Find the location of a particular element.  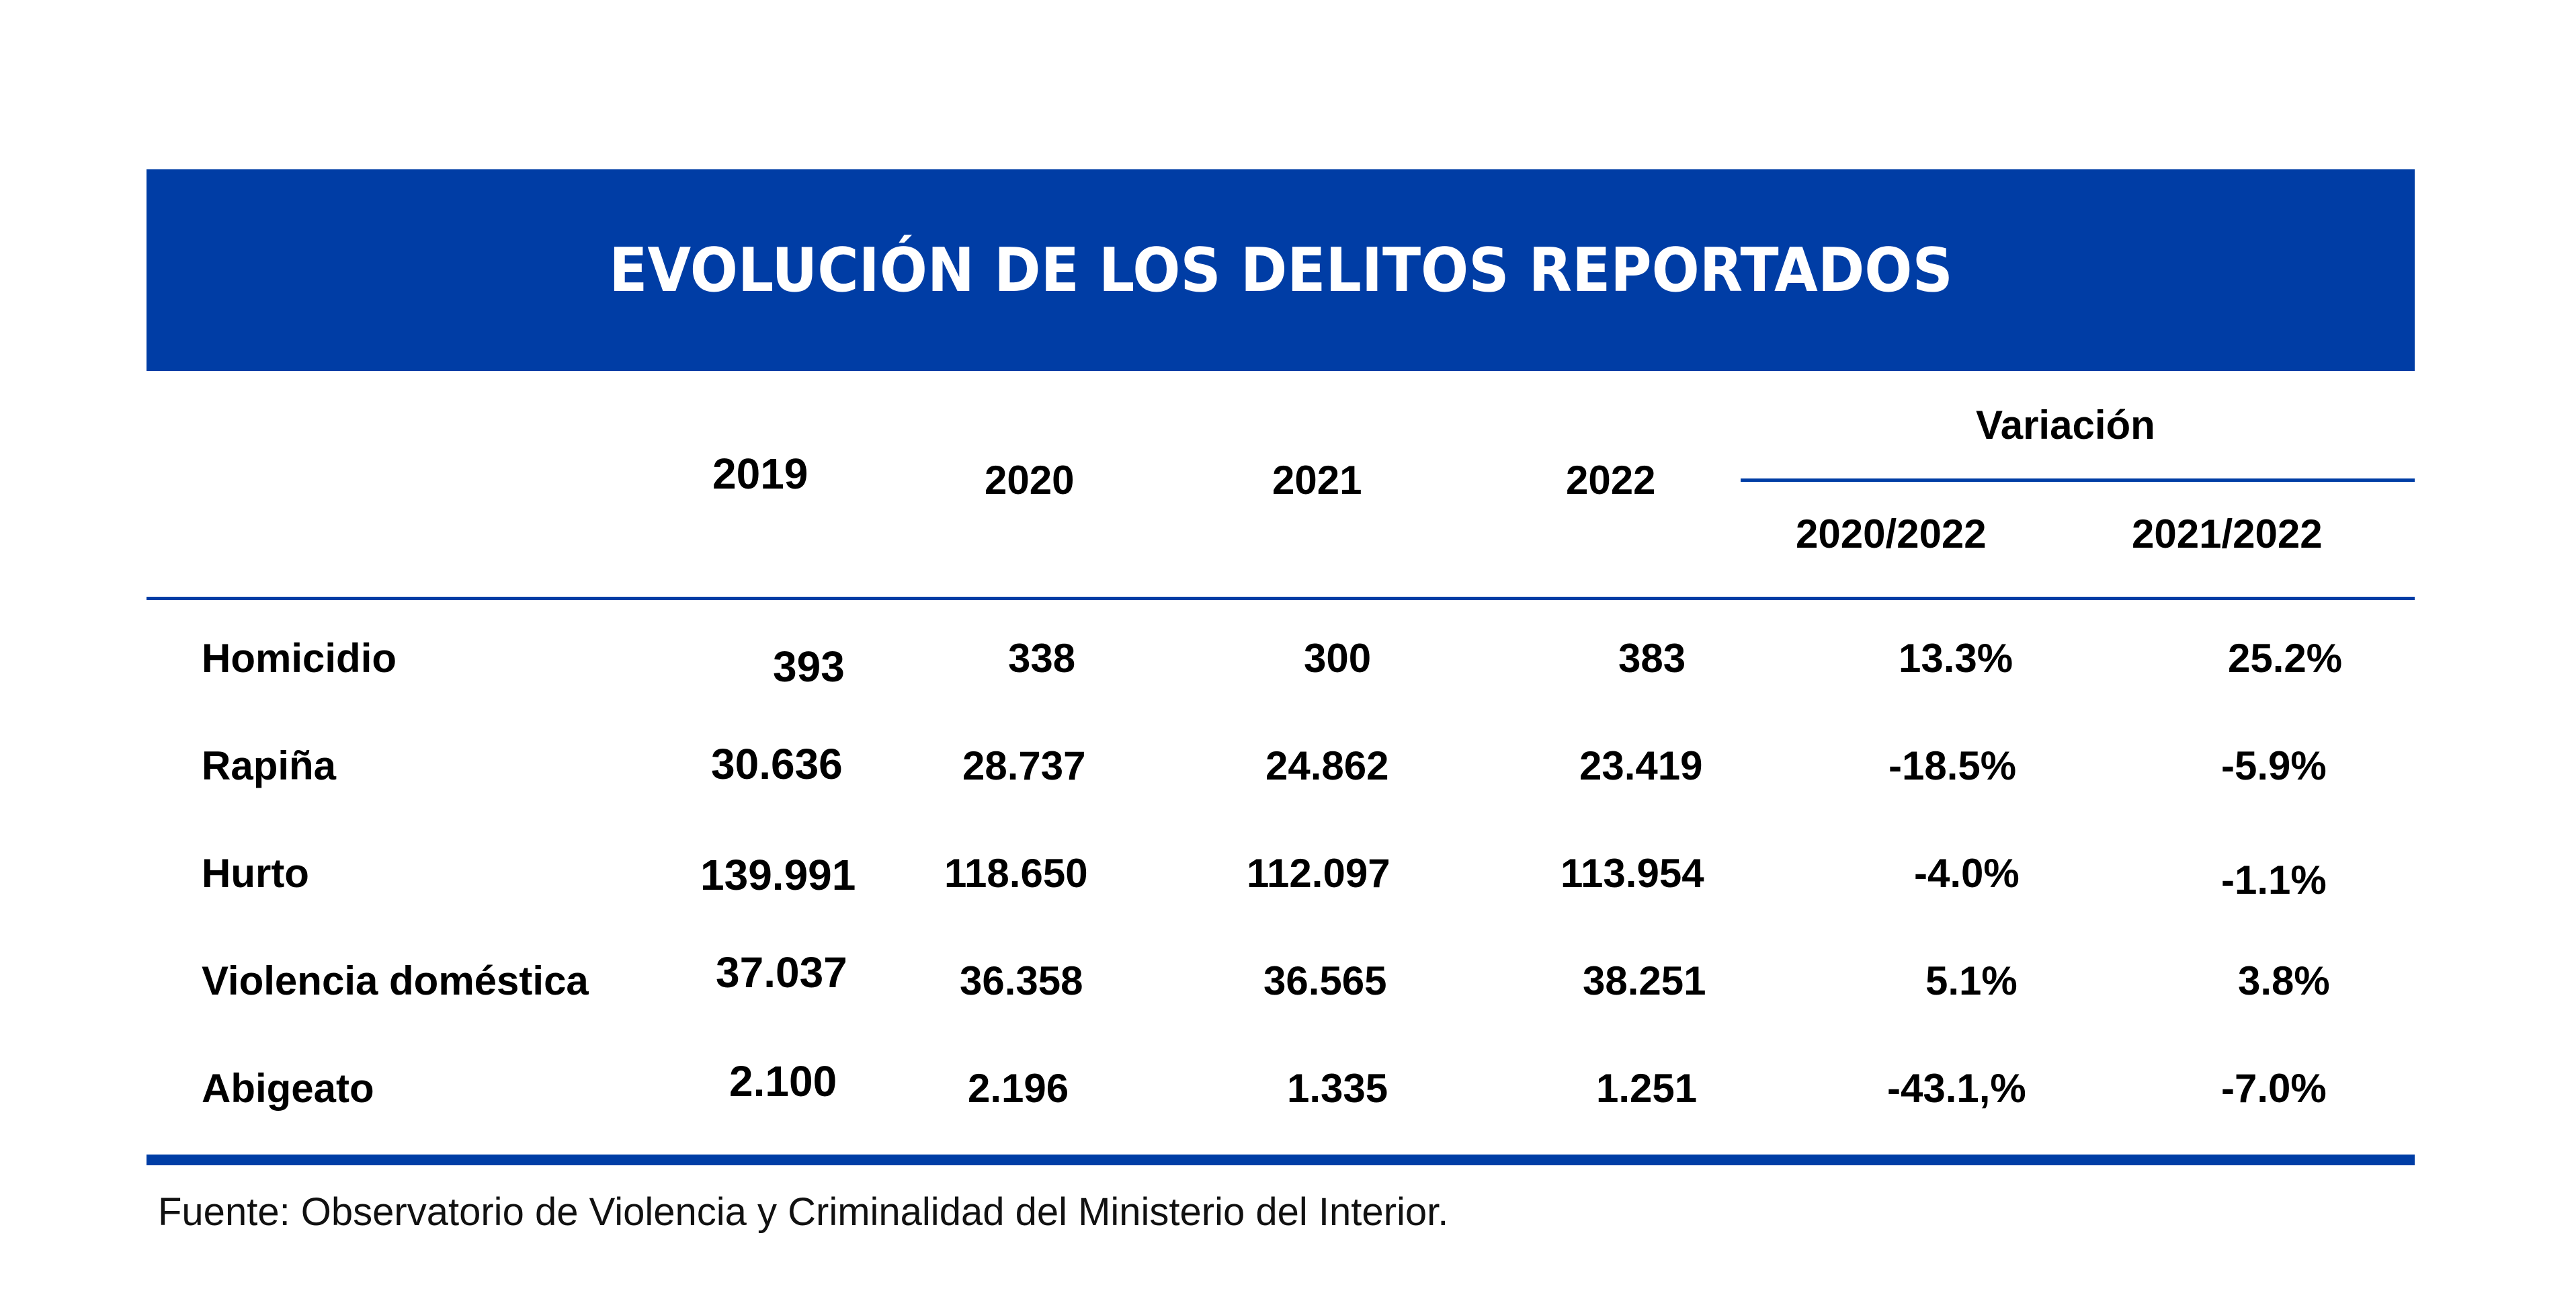

cell-homicidio-2021: 300 is located at coordinates (1338, 658).